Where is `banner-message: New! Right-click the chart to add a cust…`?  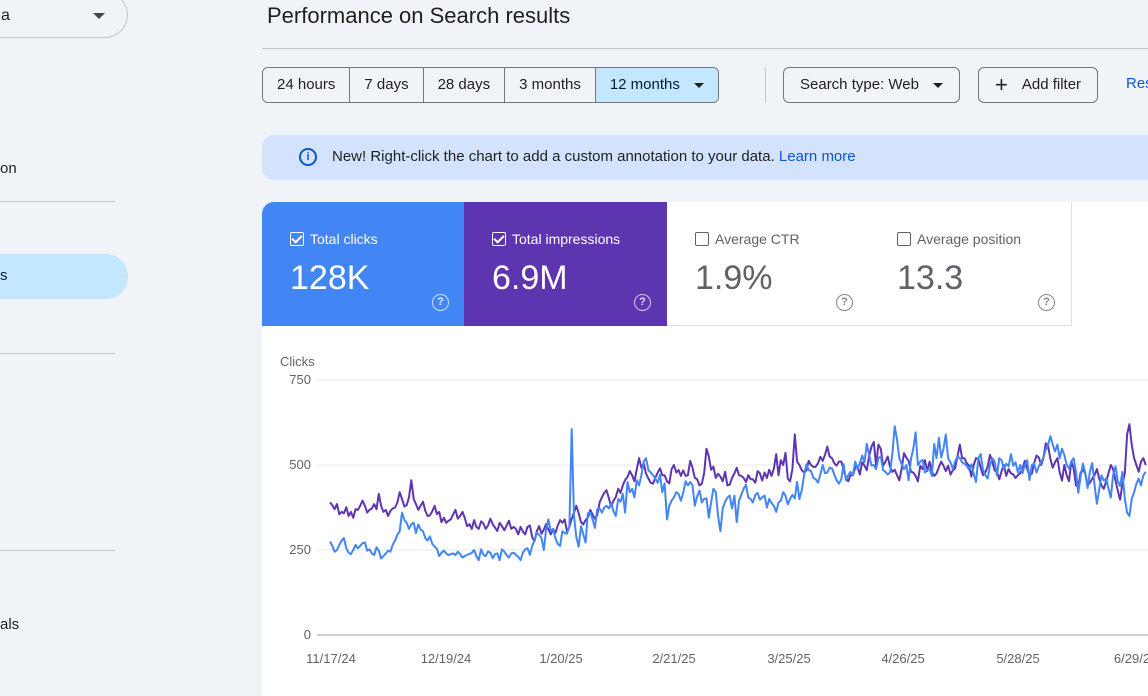
banner-message: New! Right-click the chart to add a cust… is located at coordinates (594, 156).